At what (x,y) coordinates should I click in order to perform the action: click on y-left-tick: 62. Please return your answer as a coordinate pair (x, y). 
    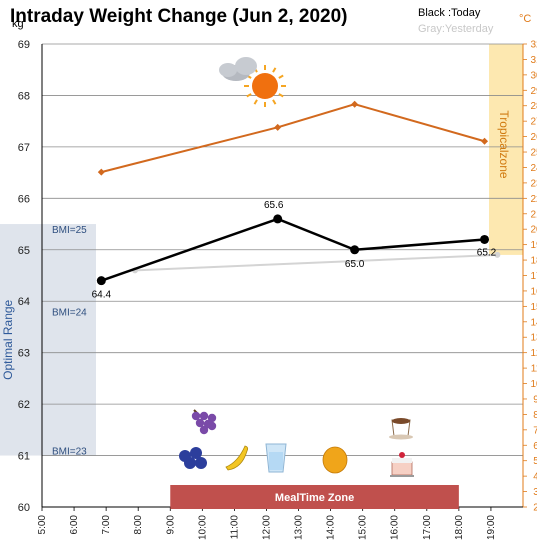
    Looking at the image, I should click on (24, 405).